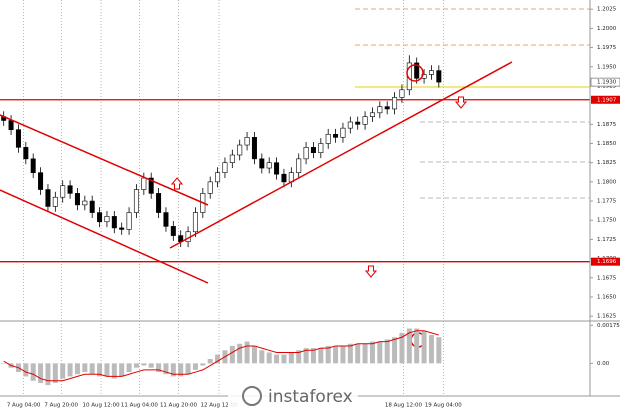 Image resolution: width=620 pixels, height=412 pixels. What do you see at coordinates (371, 271) in the screenshot?
I see `down-arrow` at bounding box center [371, 271].